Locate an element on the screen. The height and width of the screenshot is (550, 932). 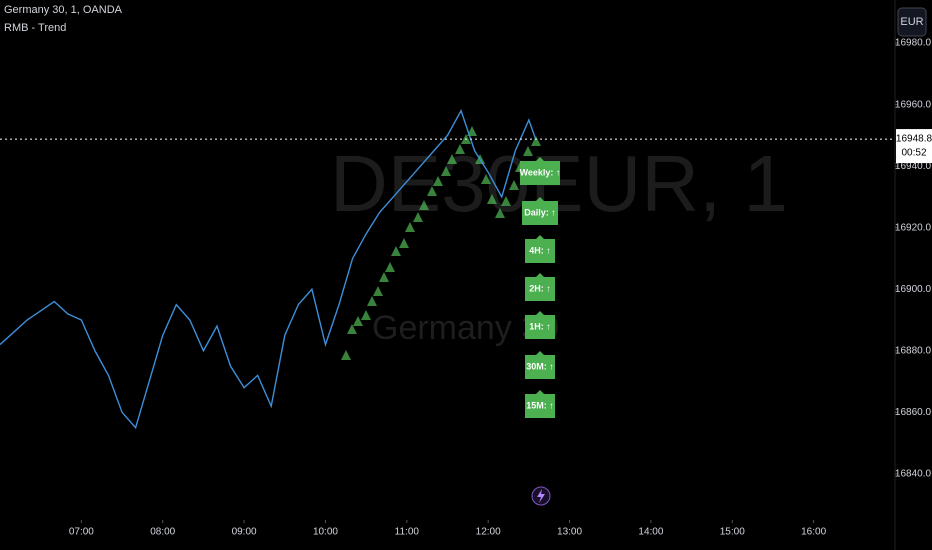
y-tick-label: 16940.0 is located at coordinates (913, 166).